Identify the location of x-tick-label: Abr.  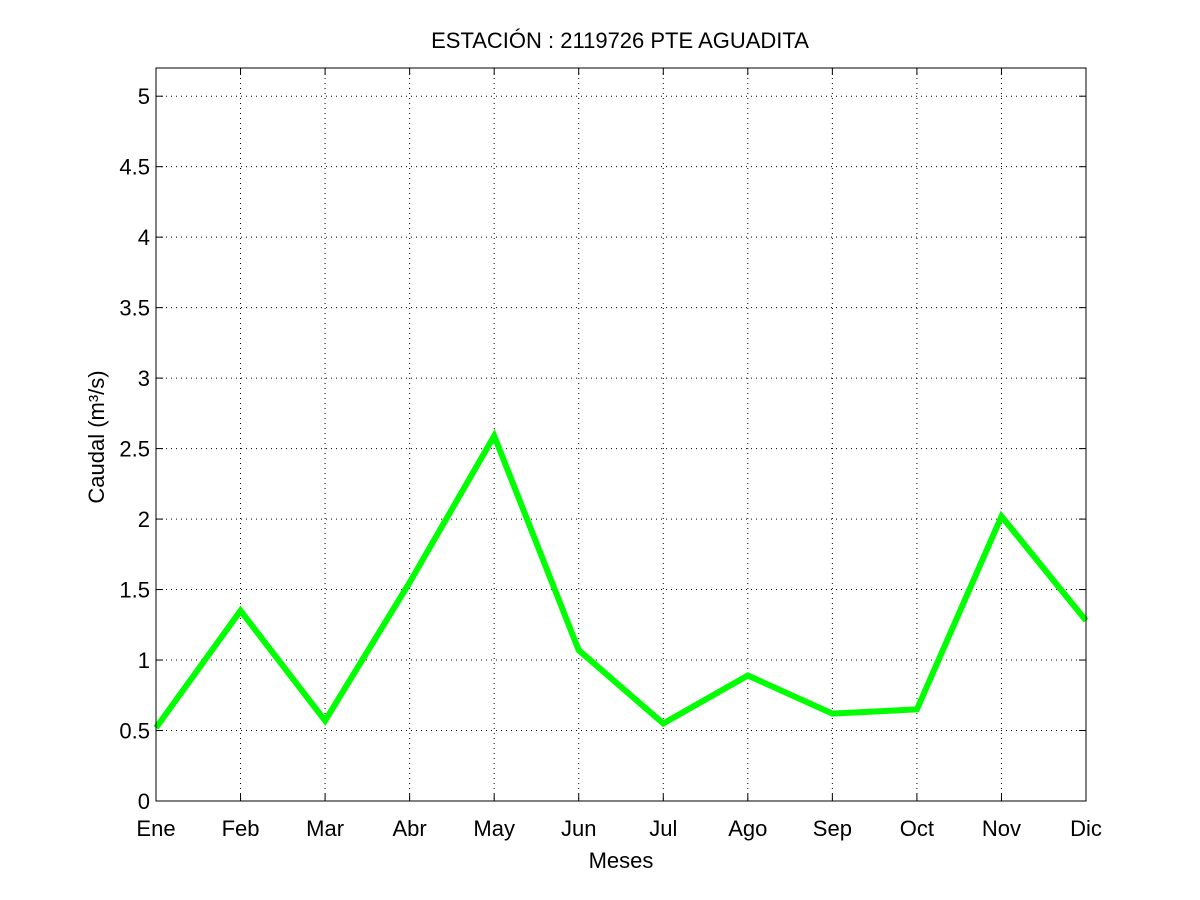
(410, 828).